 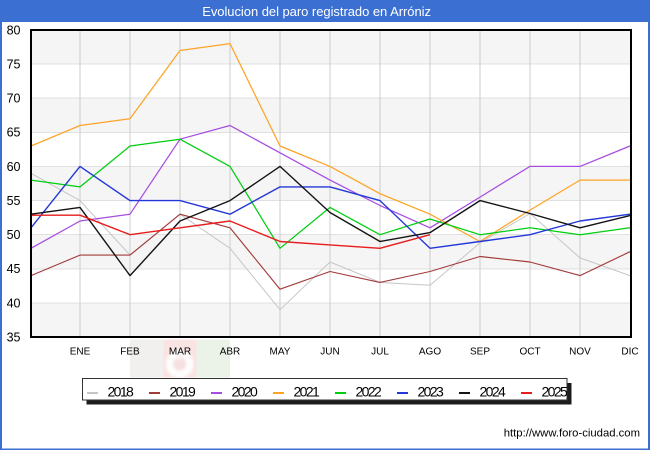 I want to click on svg-text: DIC, so click(x=629, y=352).